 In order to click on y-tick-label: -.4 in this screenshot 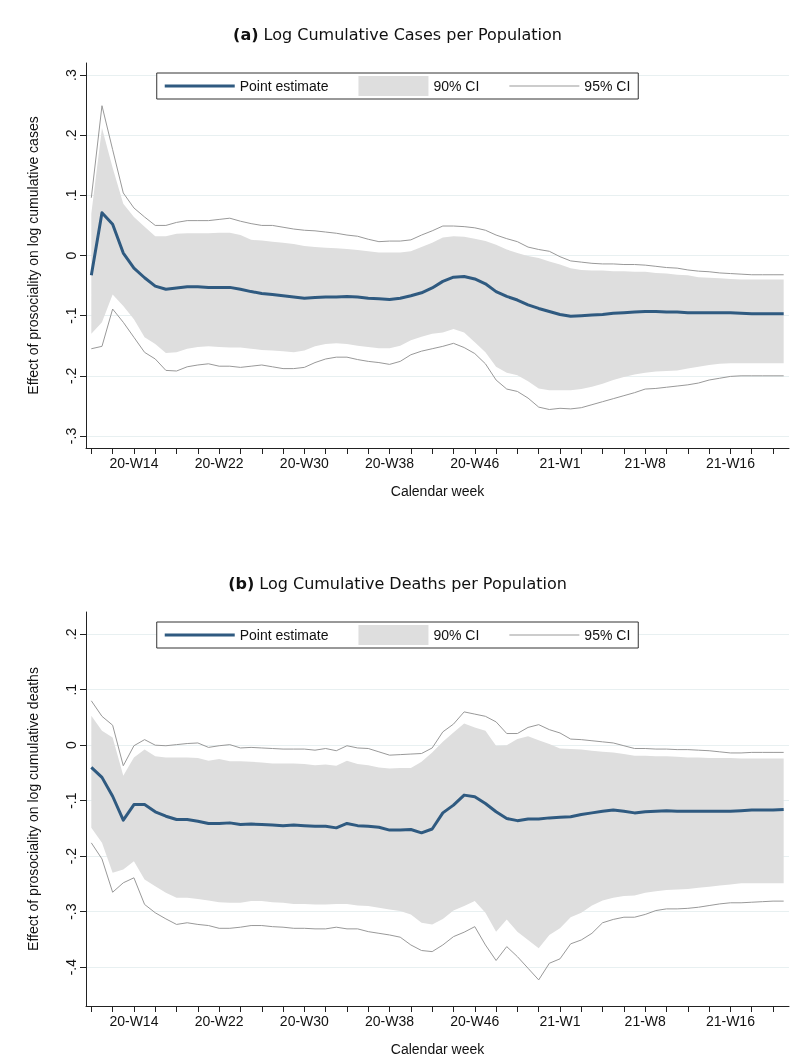, I will do `click(71, 967)`.